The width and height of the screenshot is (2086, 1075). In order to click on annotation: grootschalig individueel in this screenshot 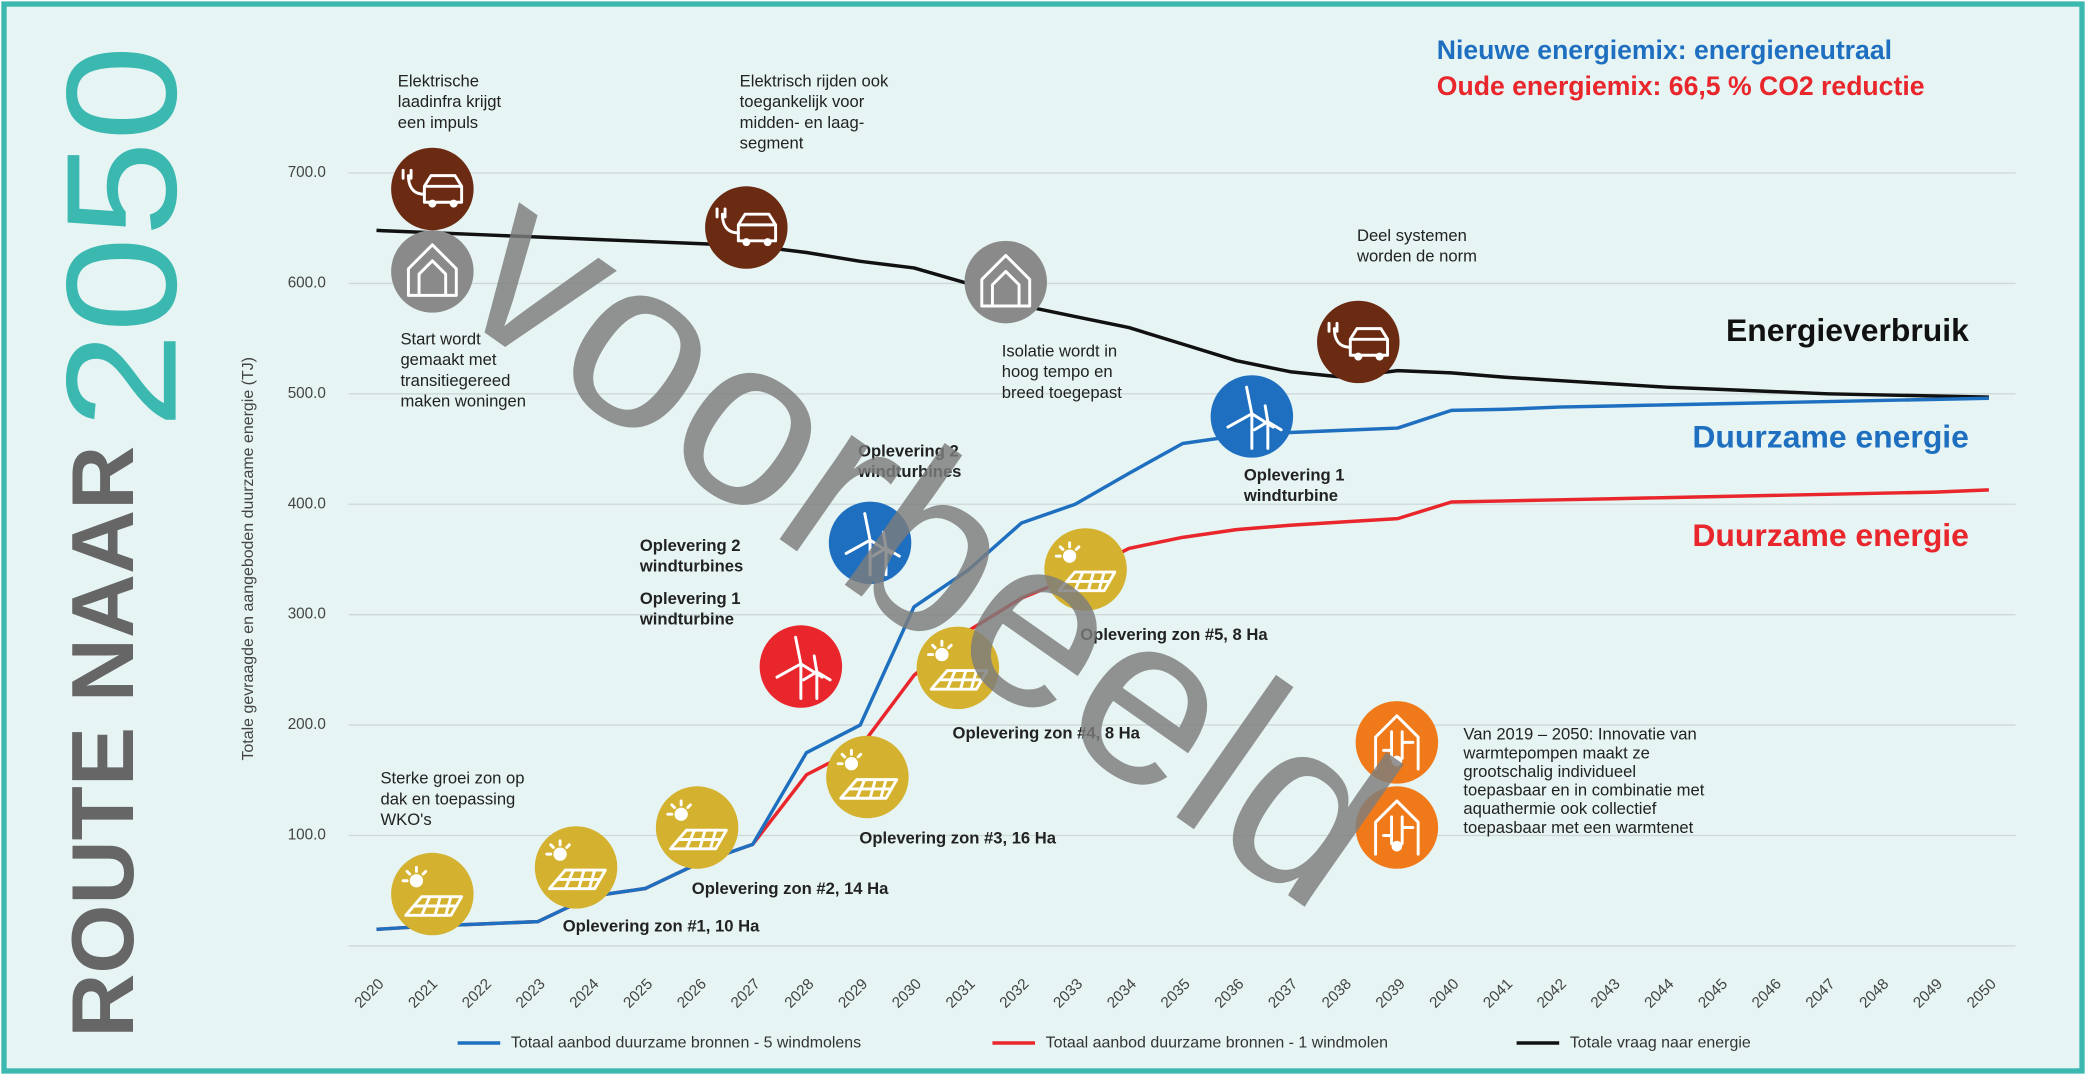, I will do `click(1549, 771)`.